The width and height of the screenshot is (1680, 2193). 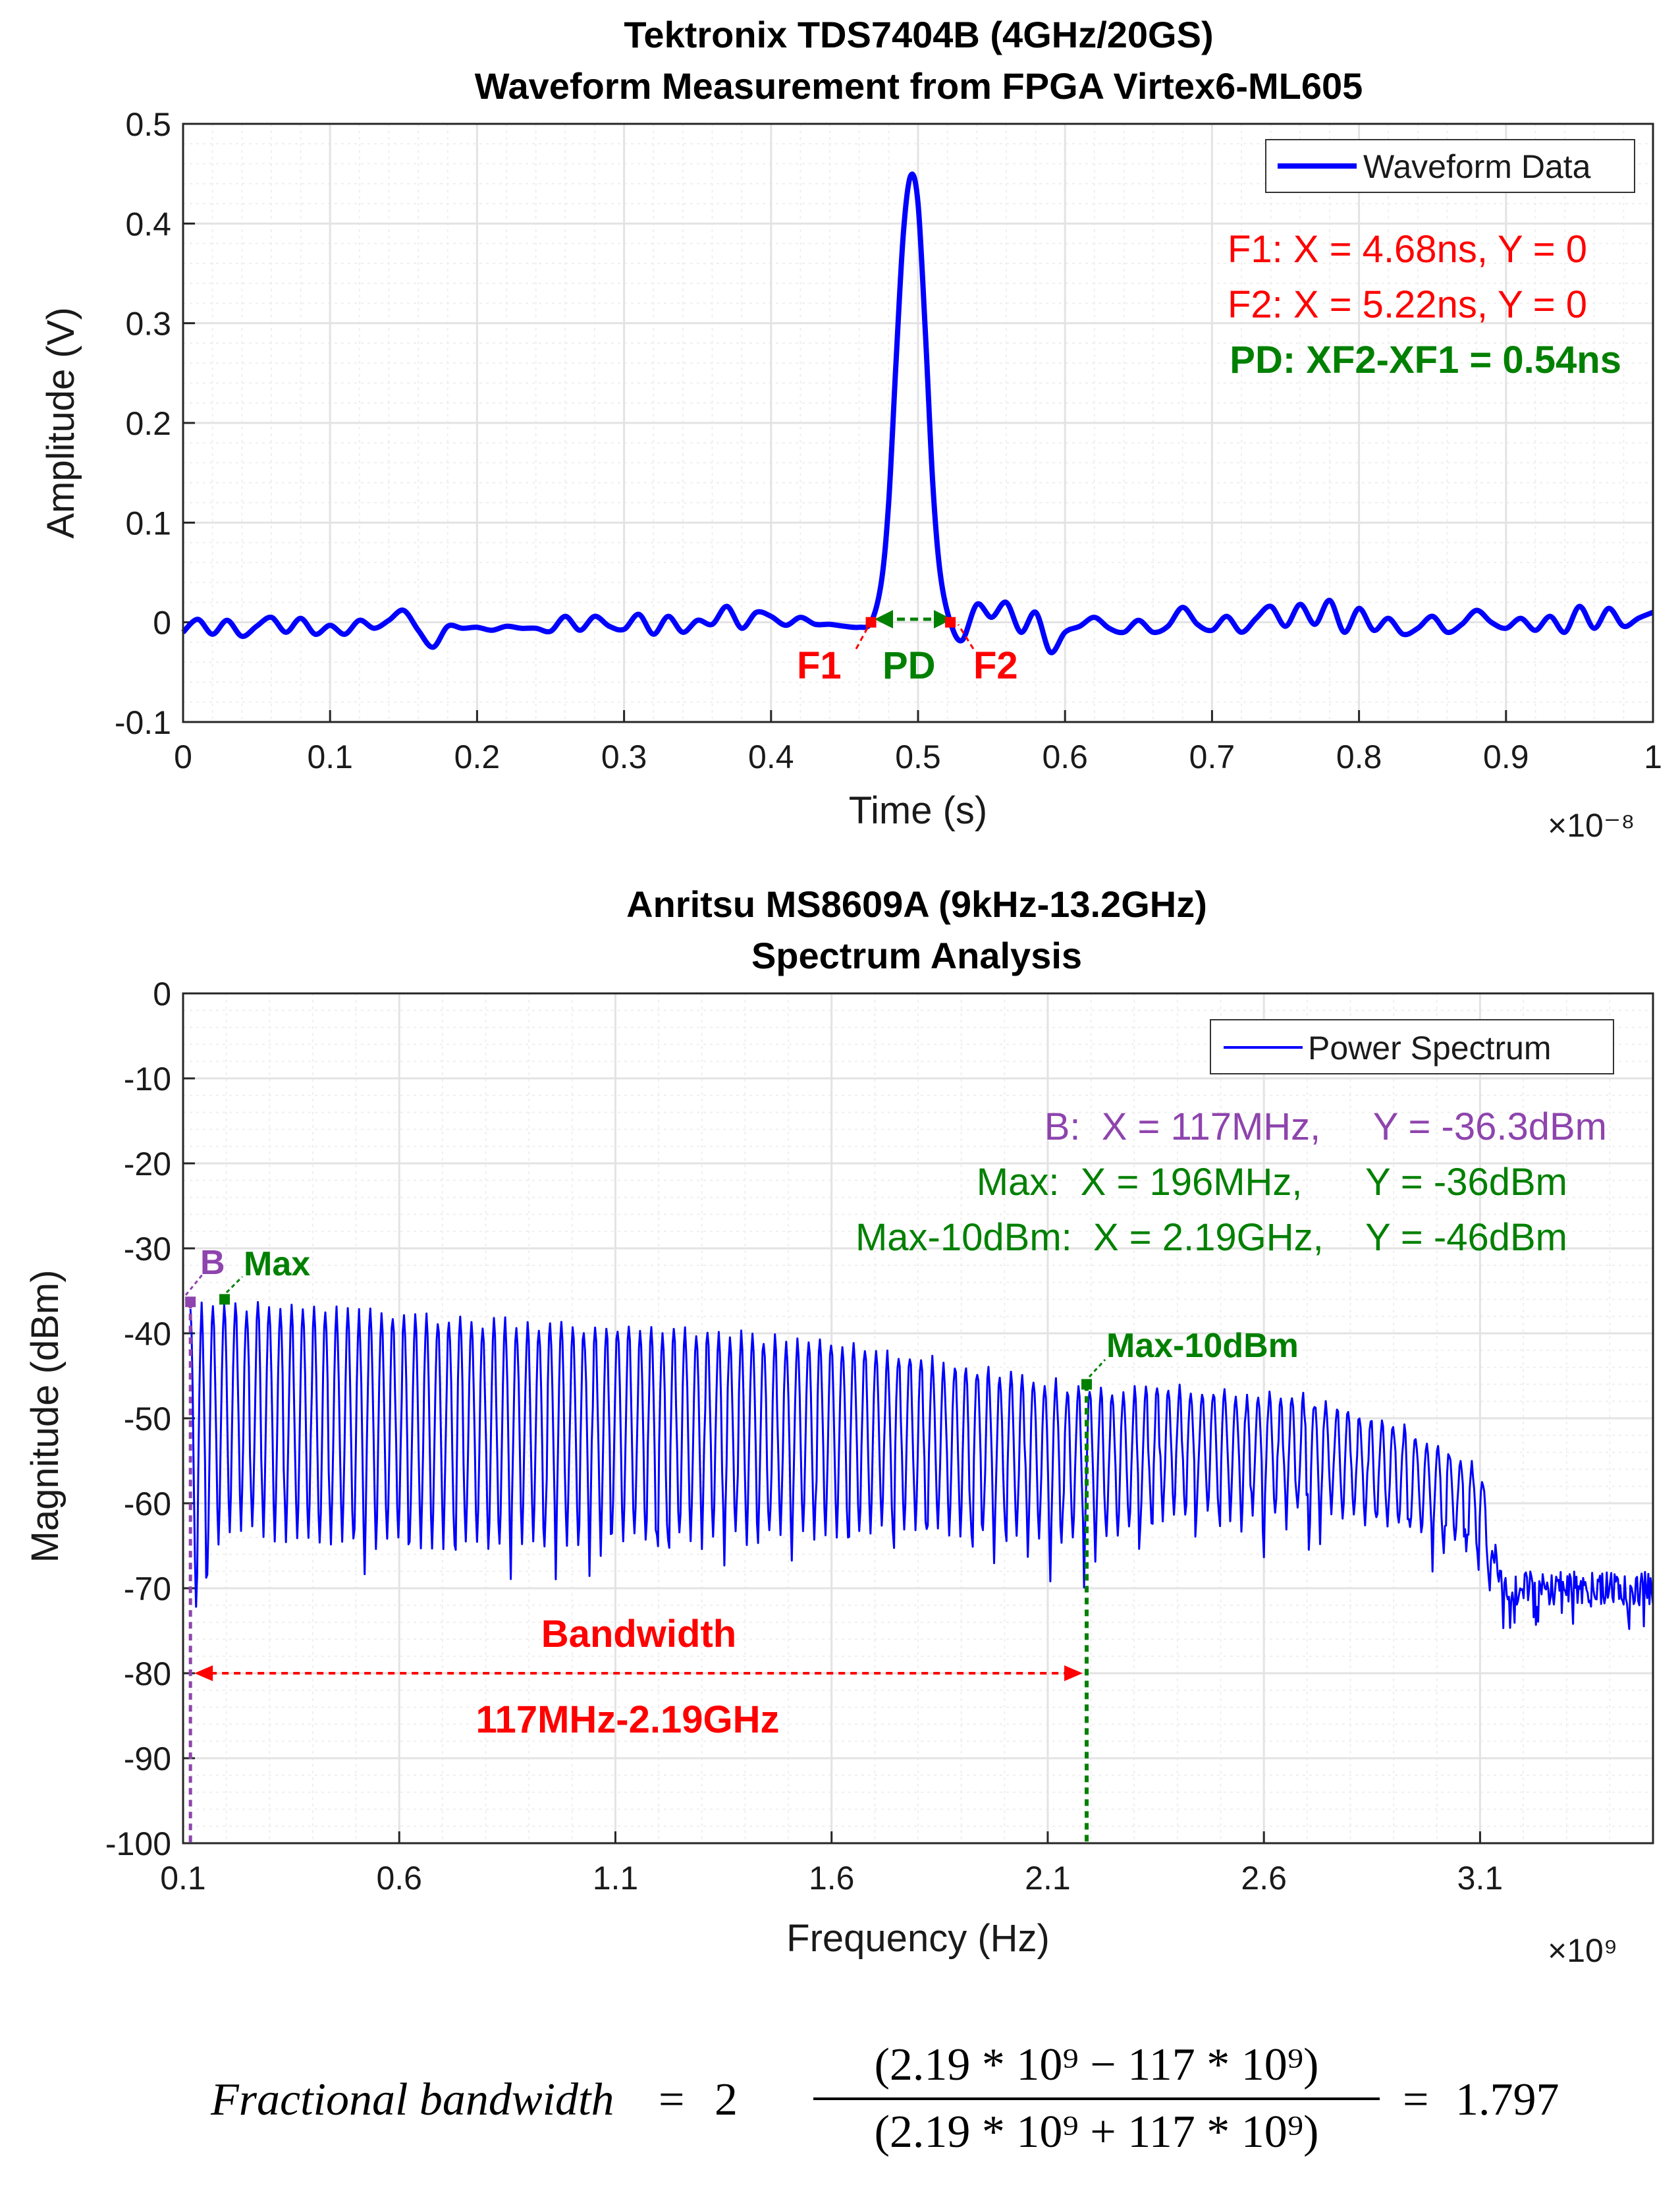 What do you see at coordinates (1211, 1237) in the screenshot?
I see `max-10dbm-readout: Max-10dBm: X = 2.19GHz, Y = -46dBm` at bounding box center [1211, 1237].